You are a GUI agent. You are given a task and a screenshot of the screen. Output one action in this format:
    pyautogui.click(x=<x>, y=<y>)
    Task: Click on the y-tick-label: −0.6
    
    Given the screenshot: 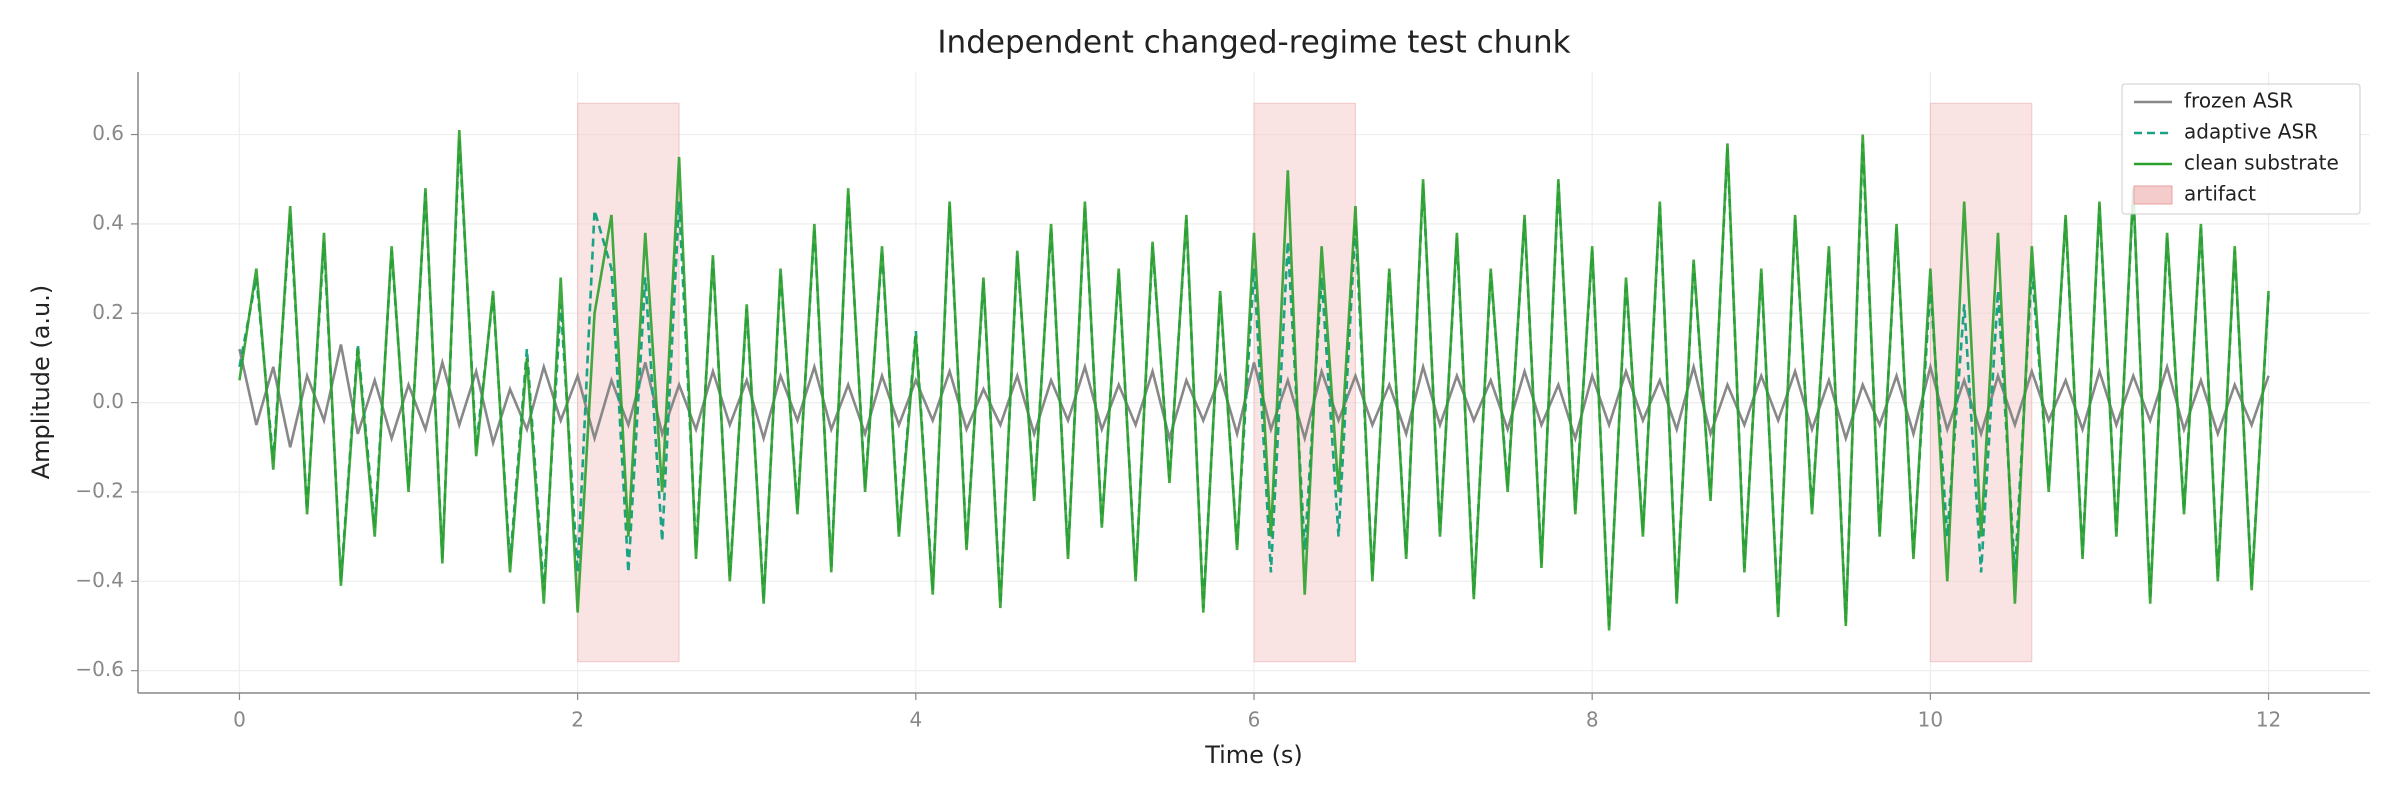 What is the action you would take?
    pyautogui.click(x=99, y=669)
    